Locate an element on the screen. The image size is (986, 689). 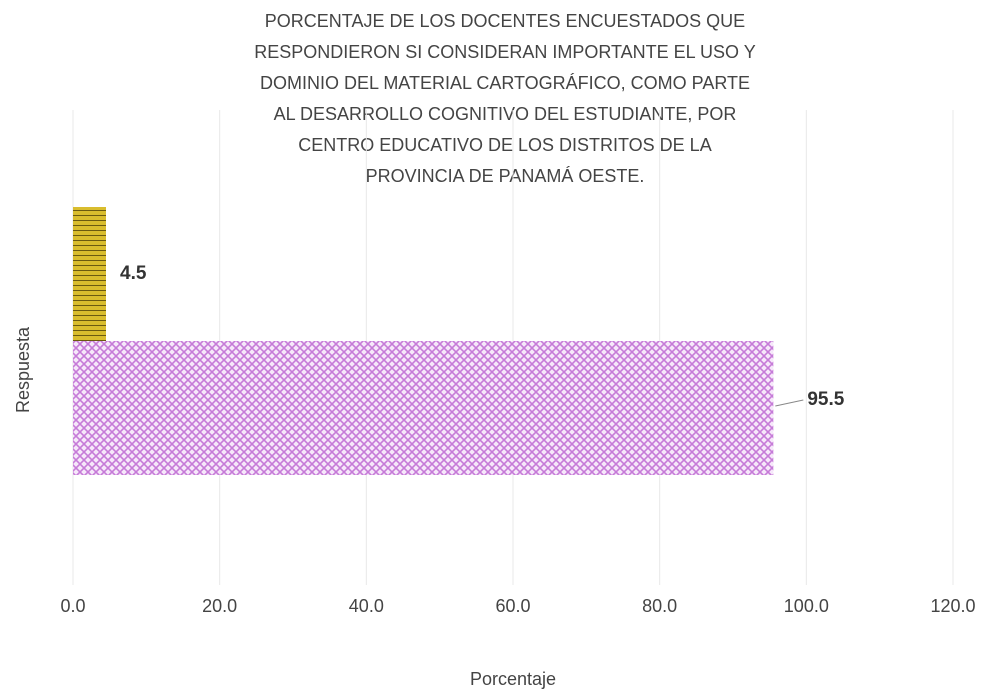
chart-title: CENTRO EDUCATIVO DE LOS DISTRITOS DE LA is located at coordinates (504, 145).